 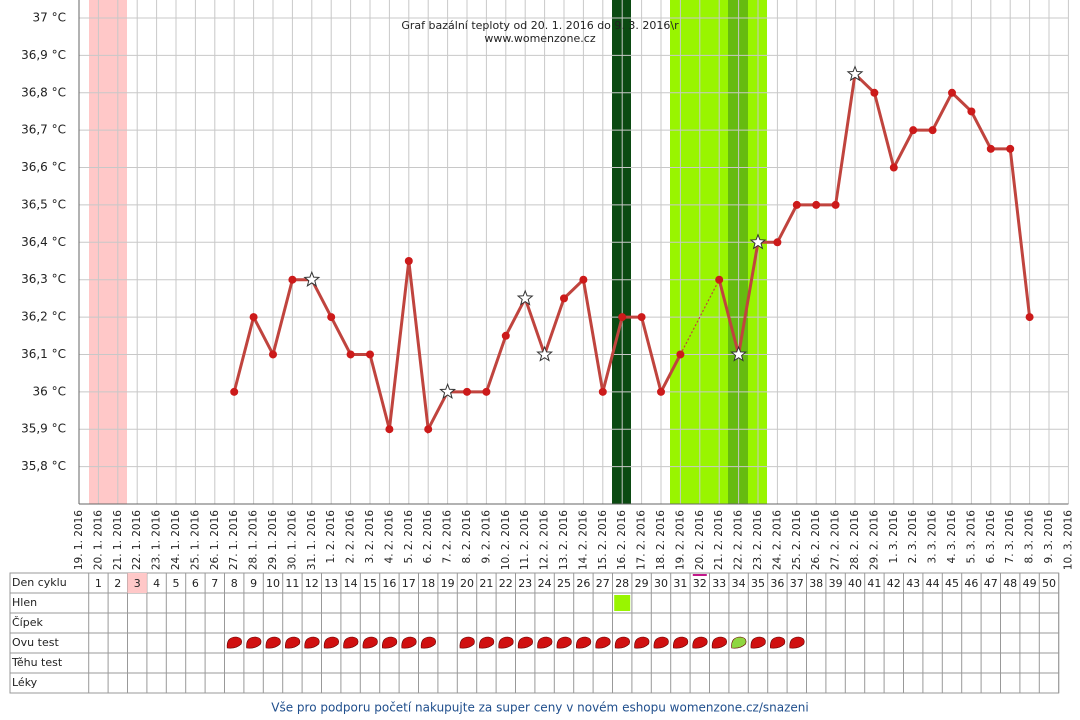 What do you see at coordinates (1068, 540) in the screenshot?
I see `x-tick-label: 10. 3. 2016` at bounding box center [1068, 540].